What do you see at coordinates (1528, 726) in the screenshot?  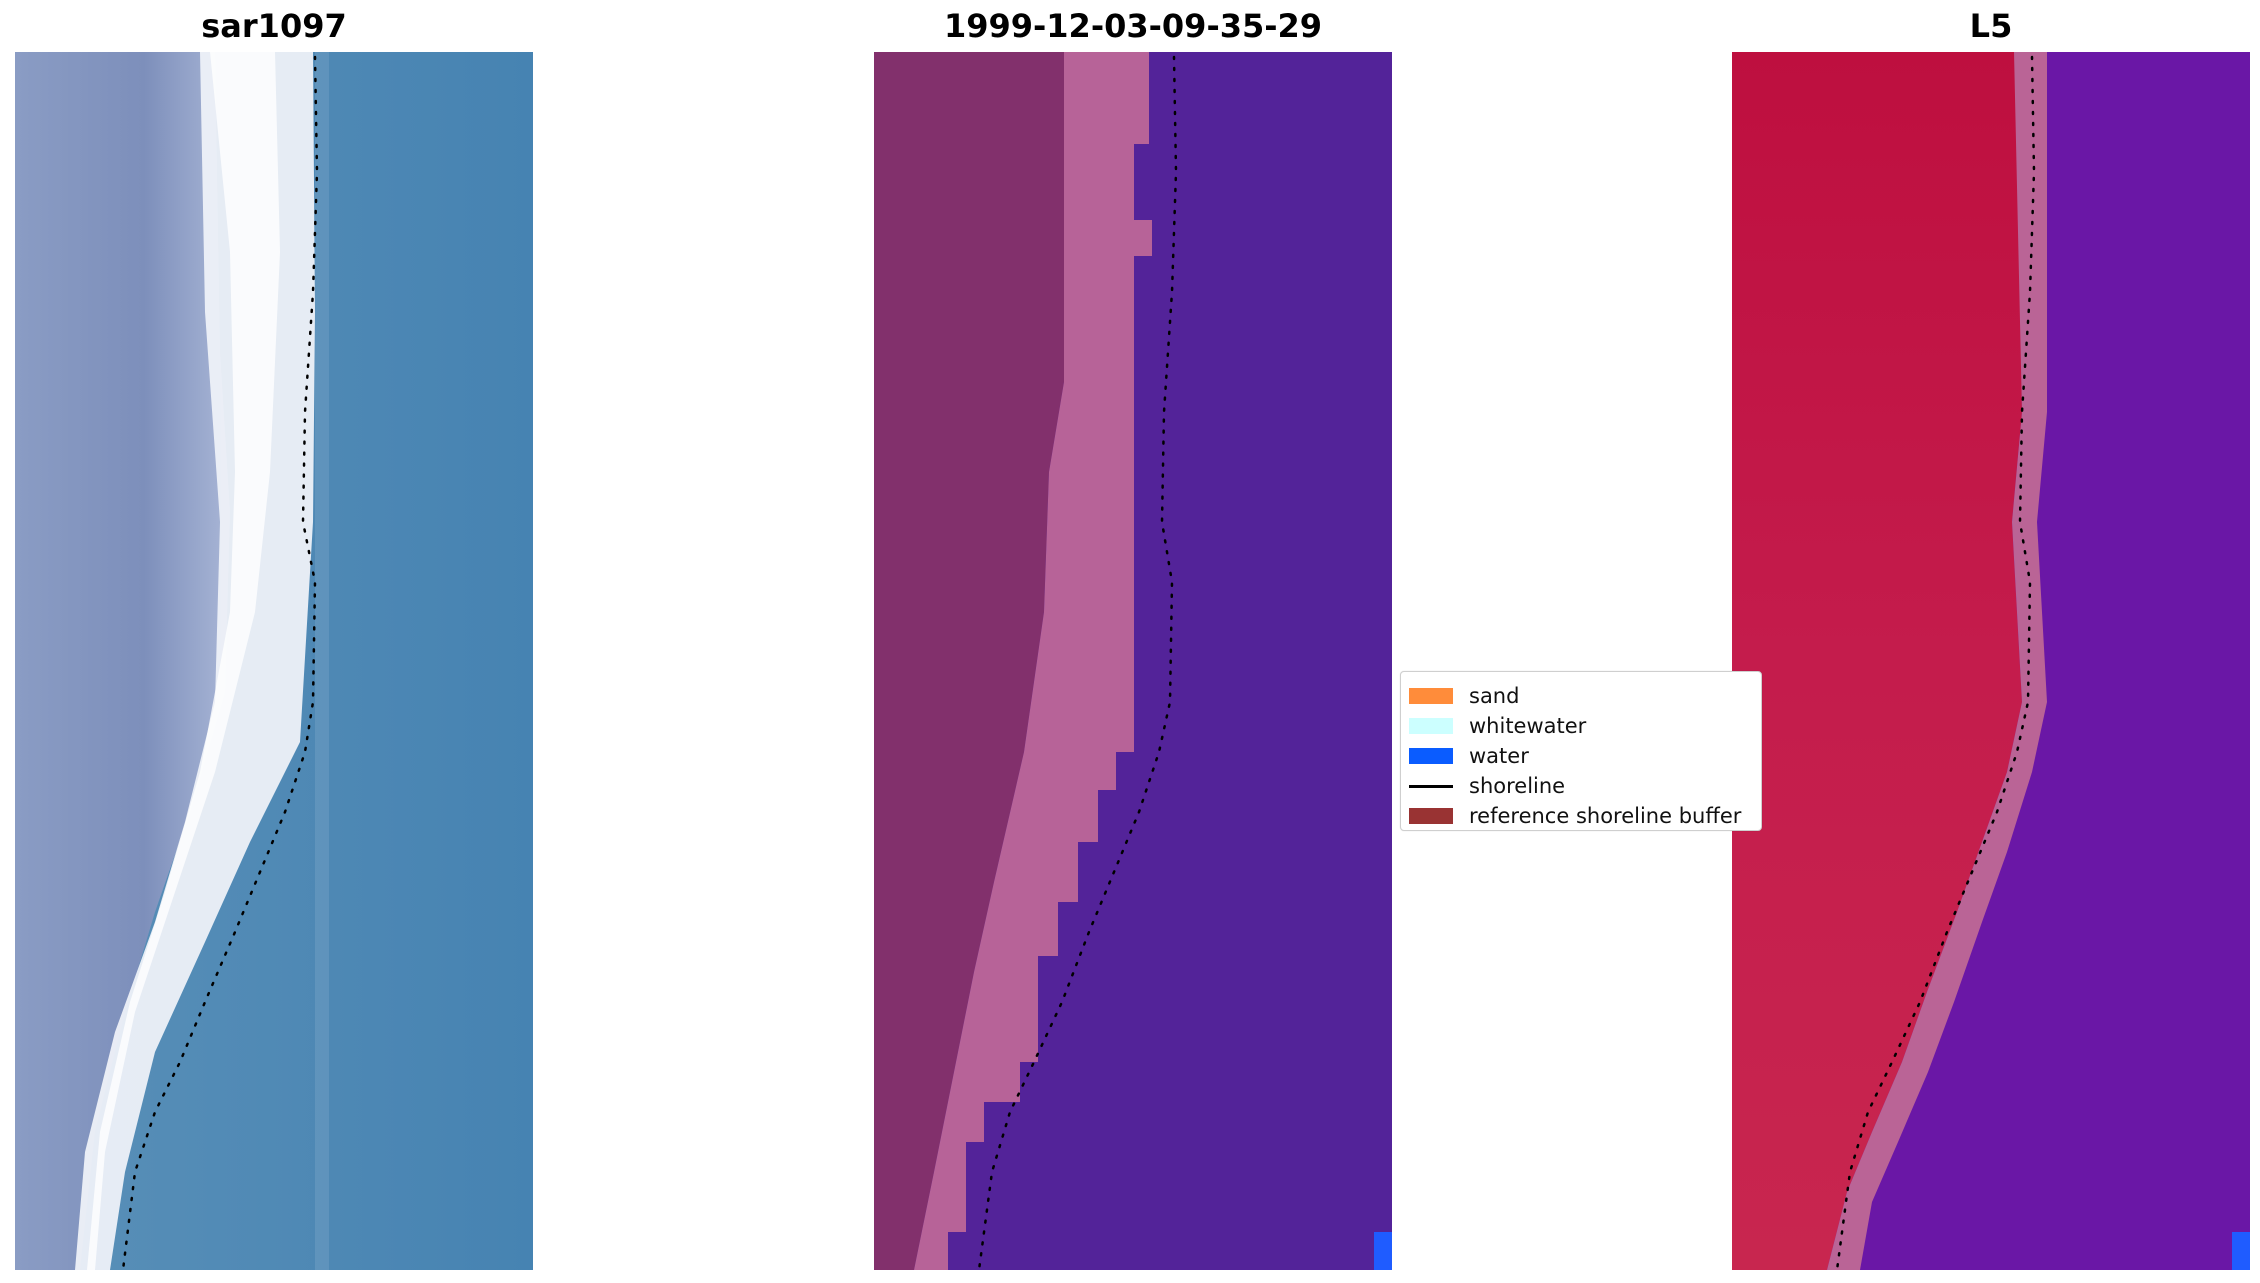 I see `legend-label: whitewater` at bounding box center [1528, 726].